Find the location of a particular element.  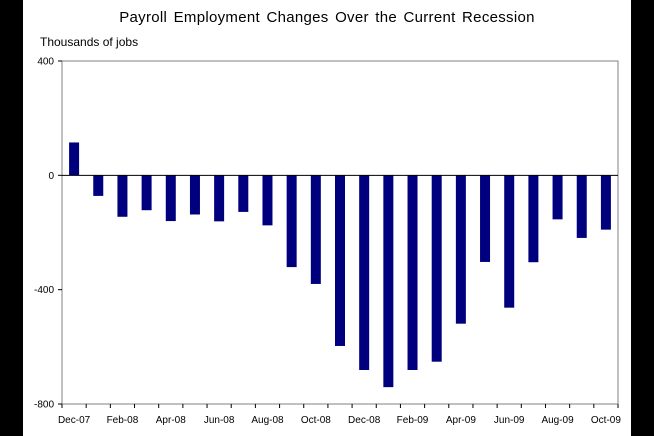

x-tick-label: Oct-08 is located at coordinates (316, 420).